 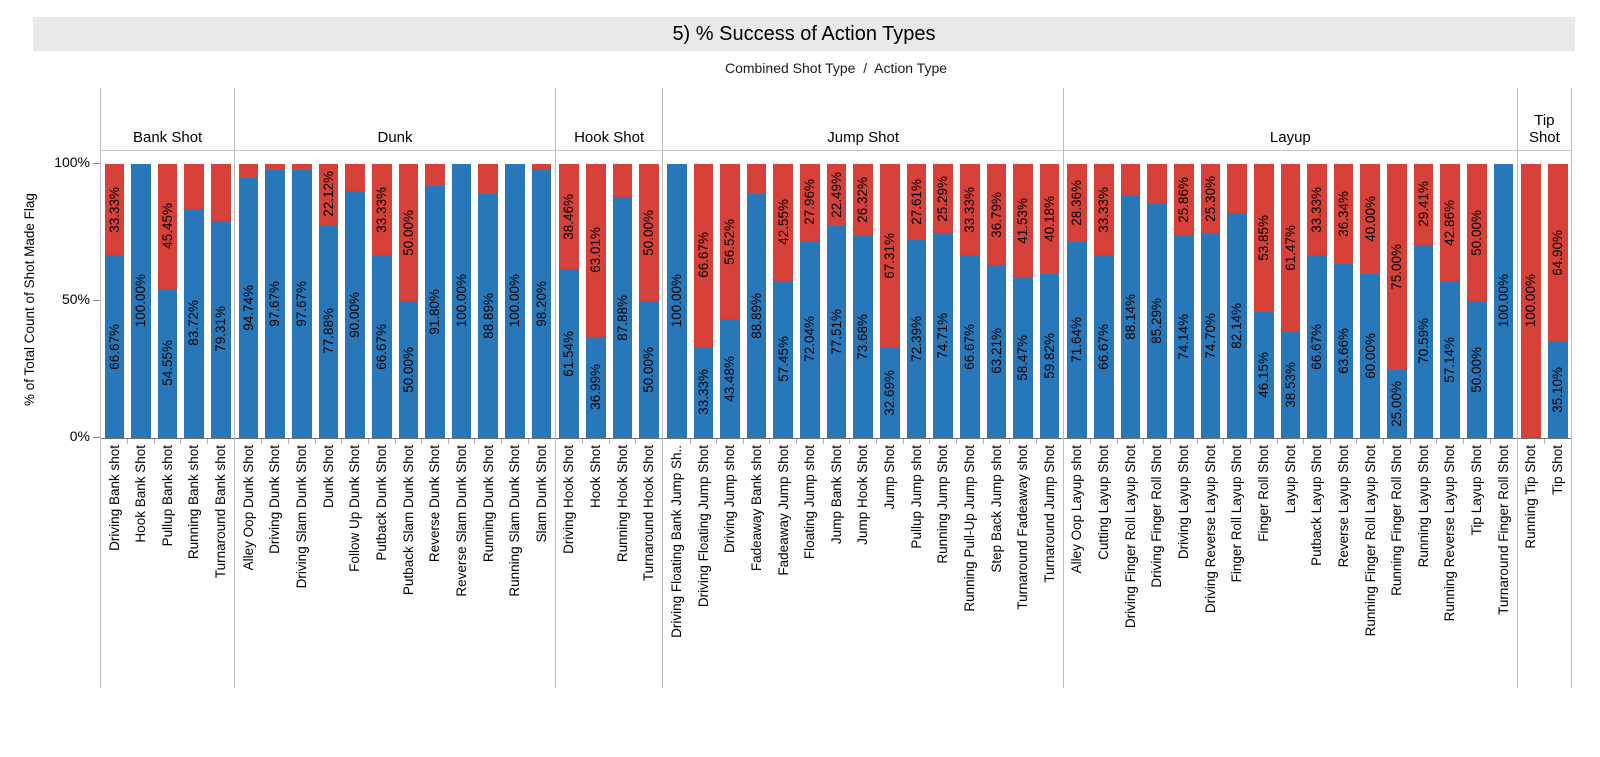 What do you see at coordinates (1477, 369) in the screenshot?
I see `made-segment: 50.00%` at bounding box center [1477, 369].